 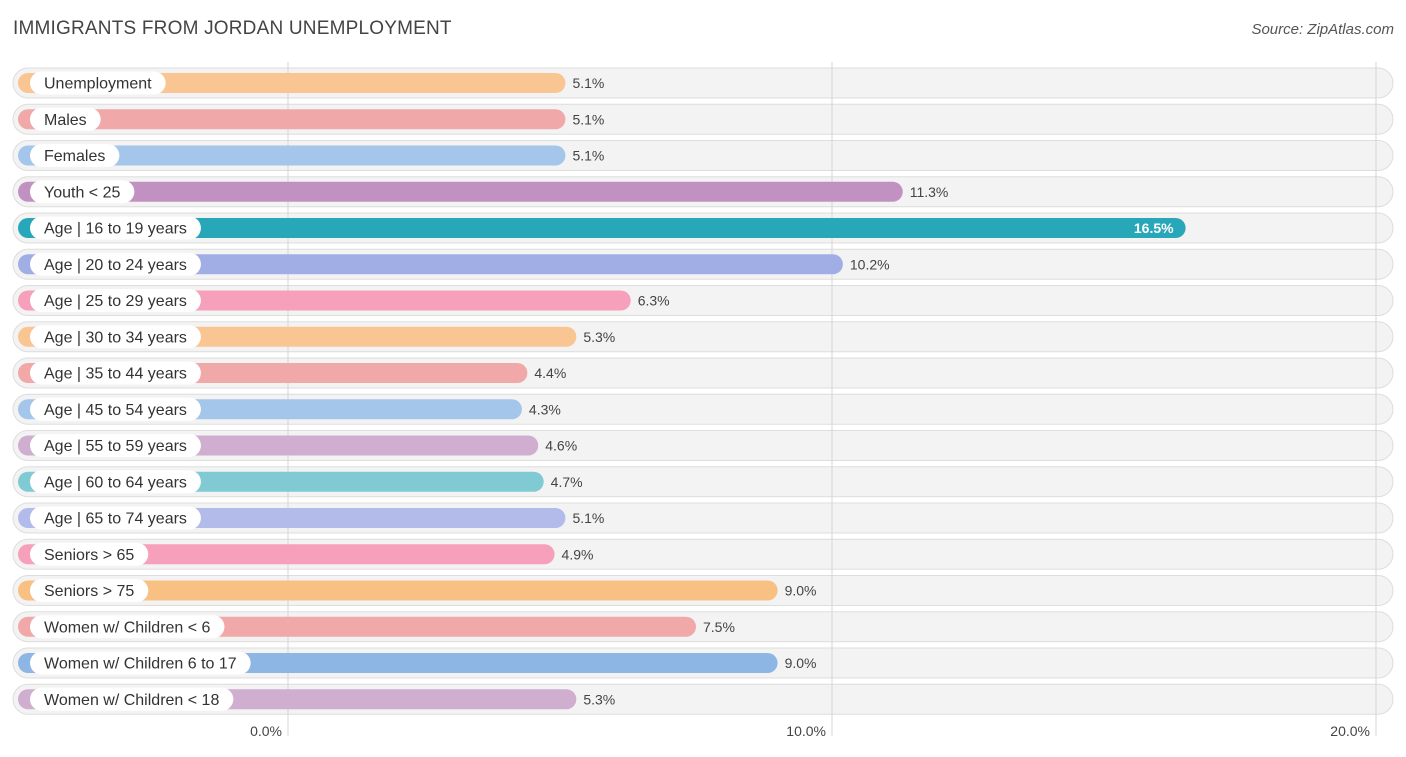 What do you see at coordinates (545, 409) in the screenshot?
I see `value-label: 4.3%` at bounding box center [545, 409].